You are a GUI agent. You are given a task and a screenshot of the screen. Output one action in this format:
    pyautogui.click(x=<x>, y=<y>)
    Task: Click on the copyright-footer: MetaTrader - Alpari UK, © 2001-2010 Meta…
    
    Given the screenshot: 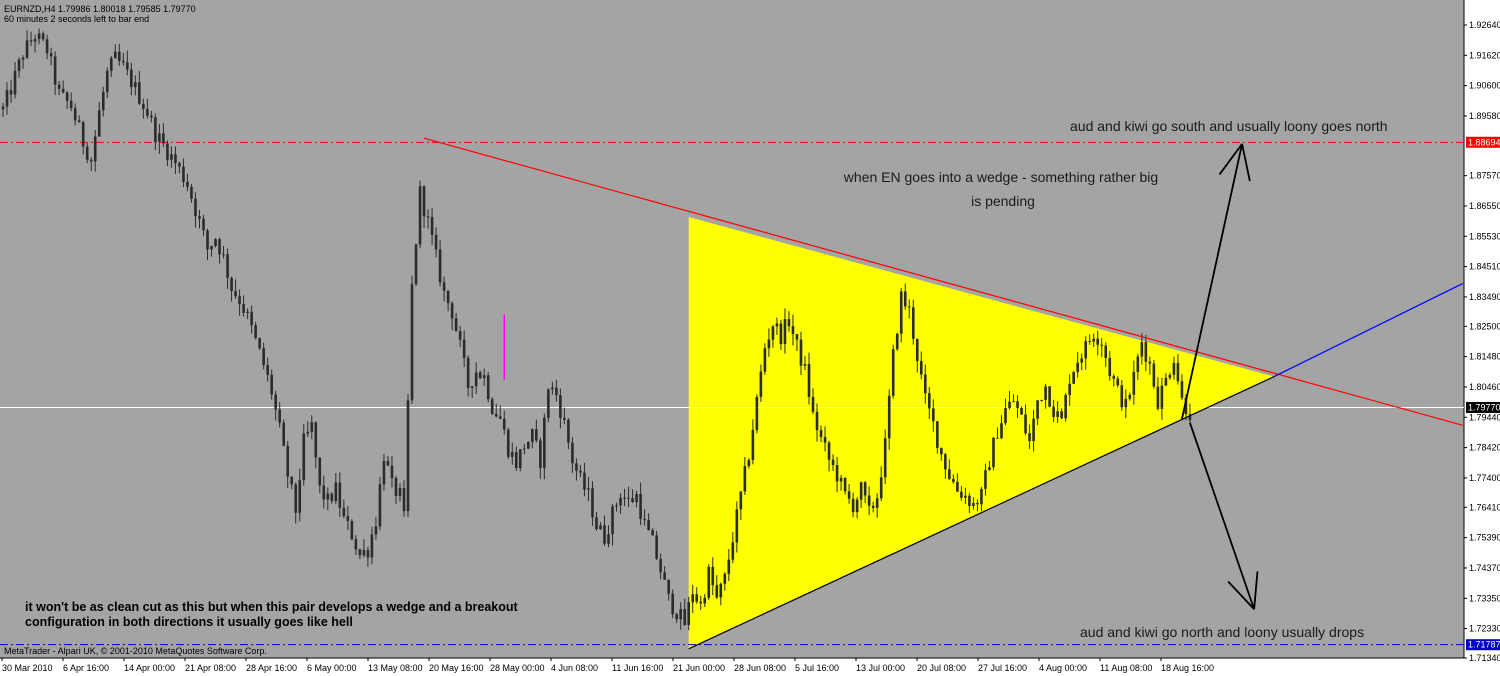 What is the action you would take?
    pyautogui.click(x=135, y=651)
    